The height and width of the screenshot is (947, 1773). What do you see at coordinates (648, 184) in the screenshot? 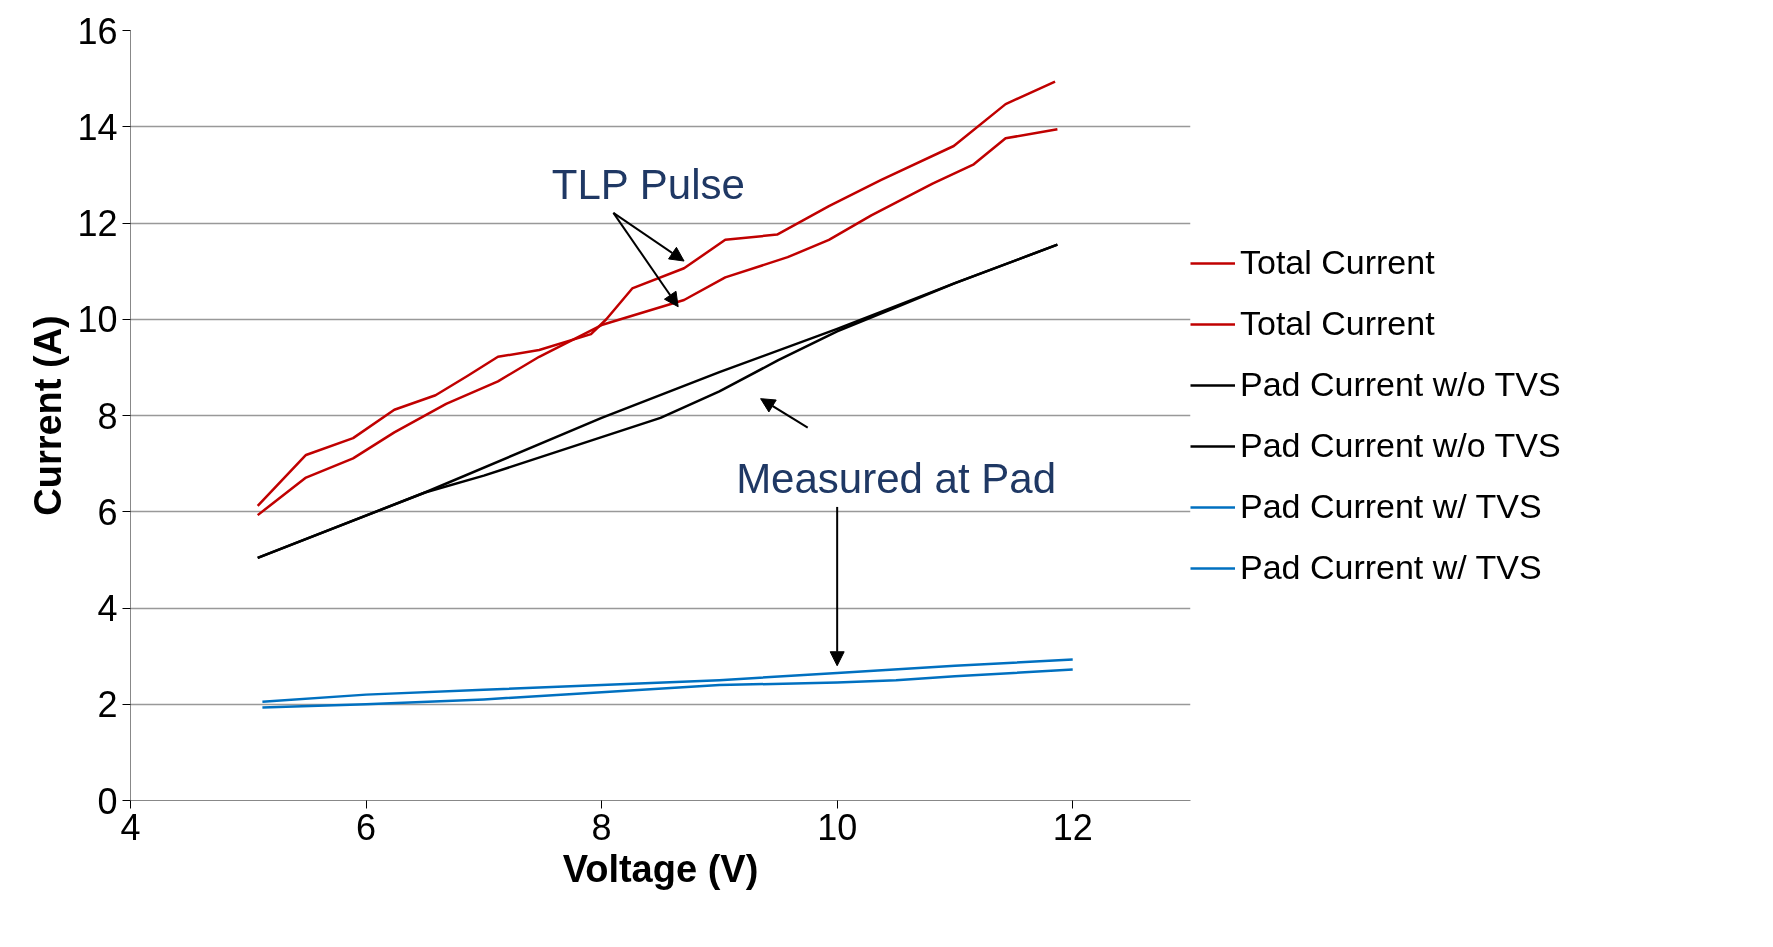
I see `annotation: TLP Pulse` at bounding box center [648, 184].